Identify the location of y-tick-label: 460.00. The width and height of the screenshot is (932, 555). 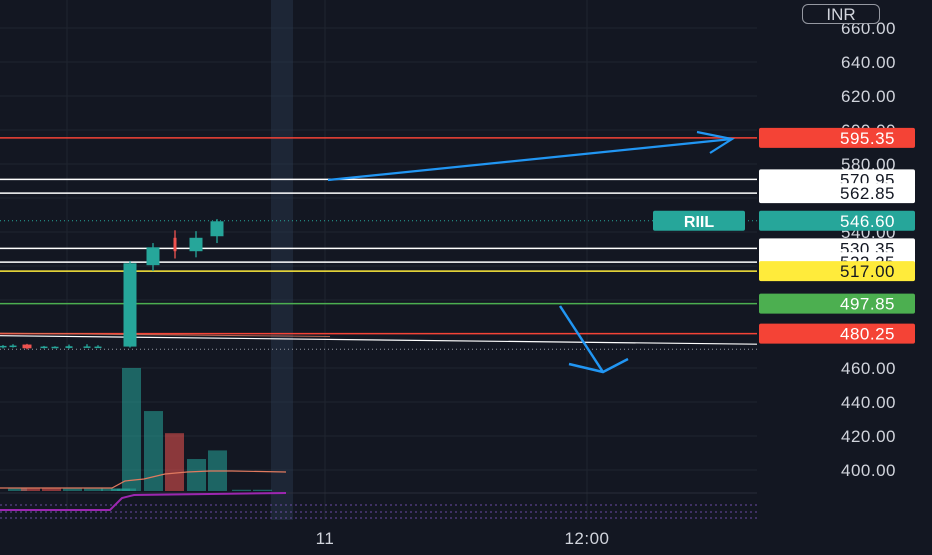
(868, 368).